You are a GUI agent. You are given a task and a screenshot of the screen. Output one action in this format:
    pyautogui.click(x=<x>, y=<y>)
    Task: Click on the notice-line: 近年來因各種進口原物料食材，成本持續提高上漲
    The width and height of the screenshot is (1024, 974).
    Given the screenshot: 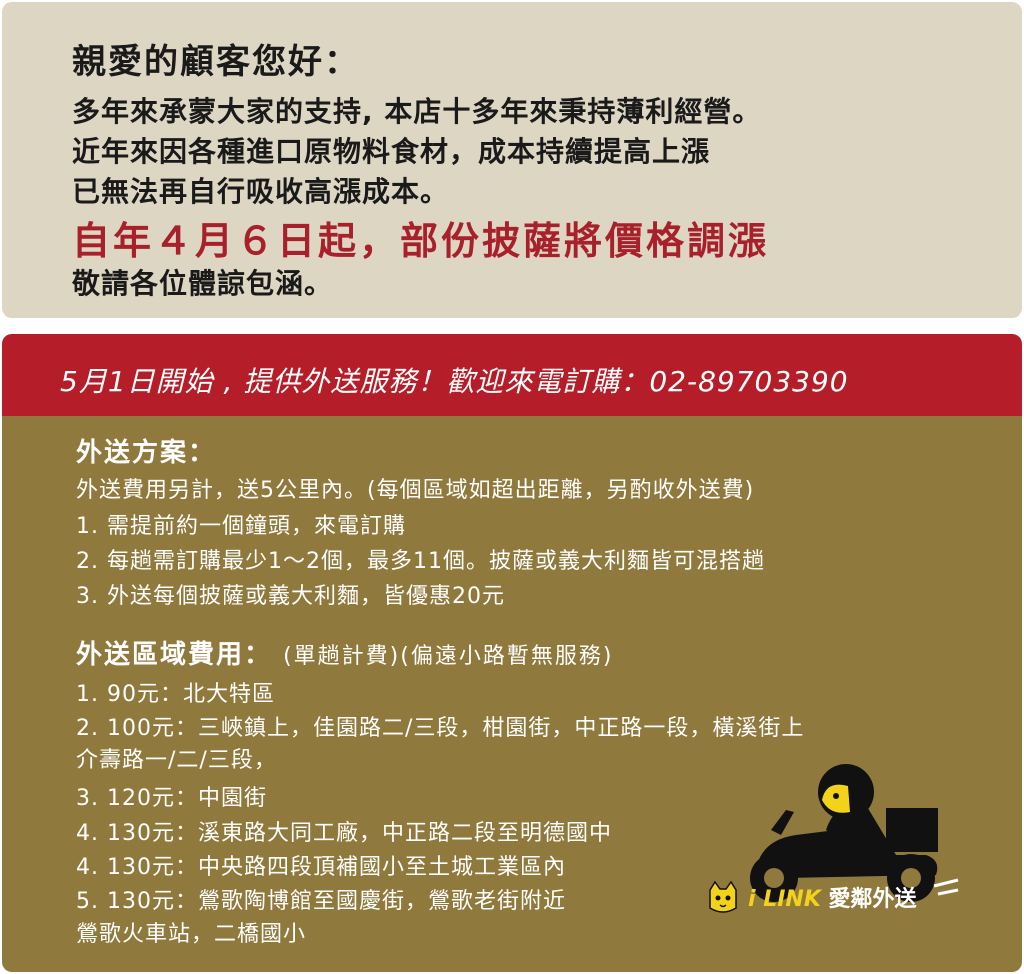 What is the action you would take?
    pyautogui.click(x=391, y=151)
    